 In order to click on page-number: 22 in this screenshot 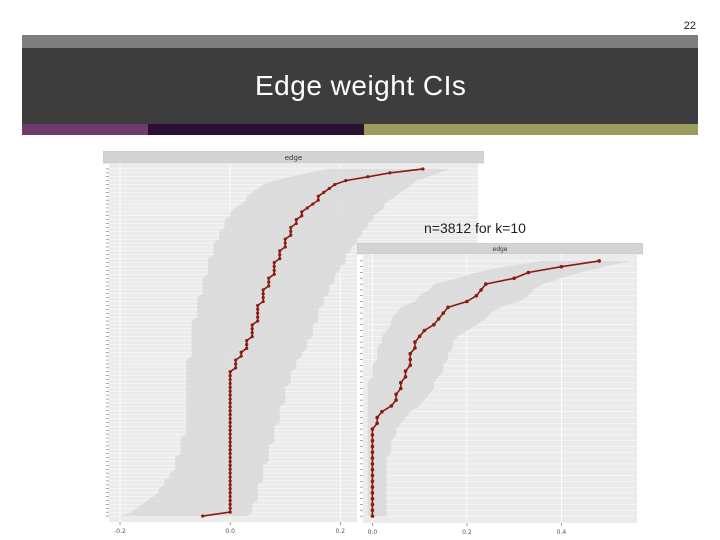, I will do `click(689, 26)`.